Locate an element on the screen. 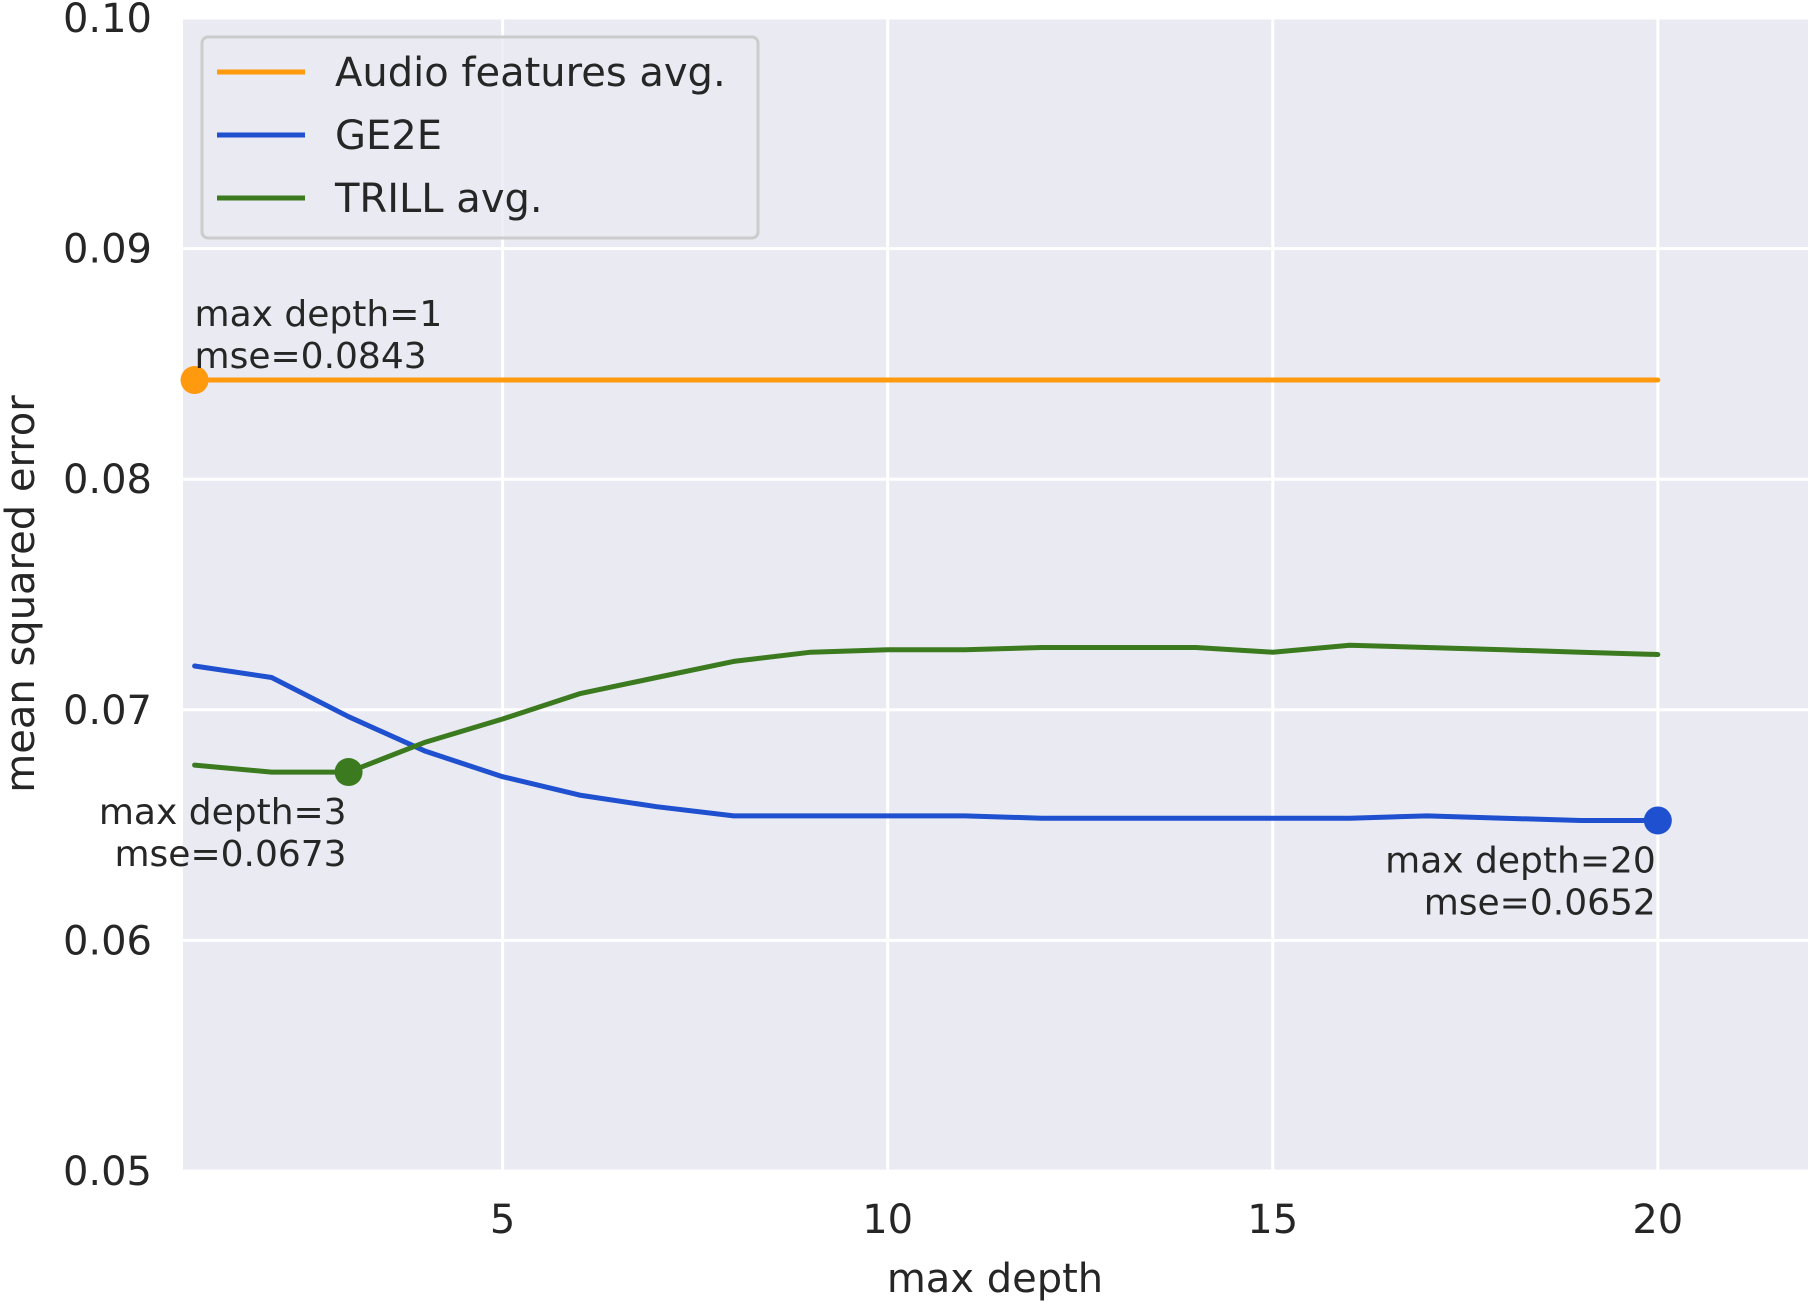  legend-item: GE2E is located at coordinates (329, 136).